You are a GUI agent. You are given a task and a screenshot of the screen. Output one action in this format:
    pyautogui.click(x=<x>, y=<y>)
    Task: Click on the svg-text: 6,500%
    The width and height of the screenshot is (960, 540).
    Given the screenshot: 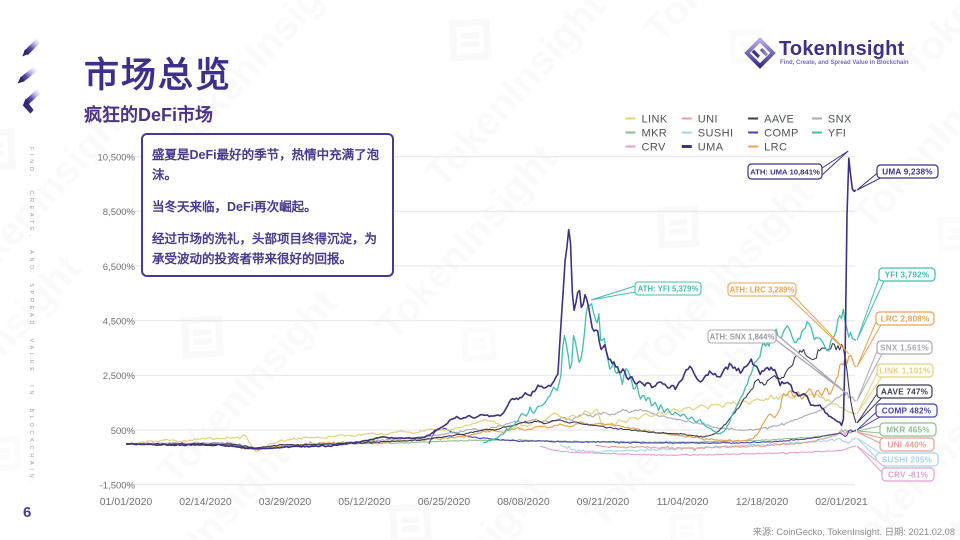 What is the action you would take?
    pyautogui.click(x=119, y=267)
    